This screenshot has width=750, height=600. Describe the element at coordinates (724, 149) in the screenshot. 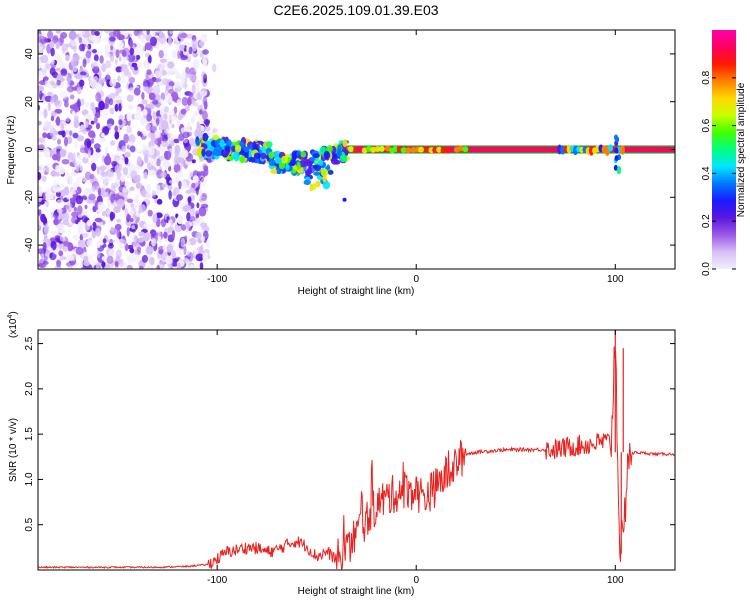

I see `colorbar-scale` at that location.